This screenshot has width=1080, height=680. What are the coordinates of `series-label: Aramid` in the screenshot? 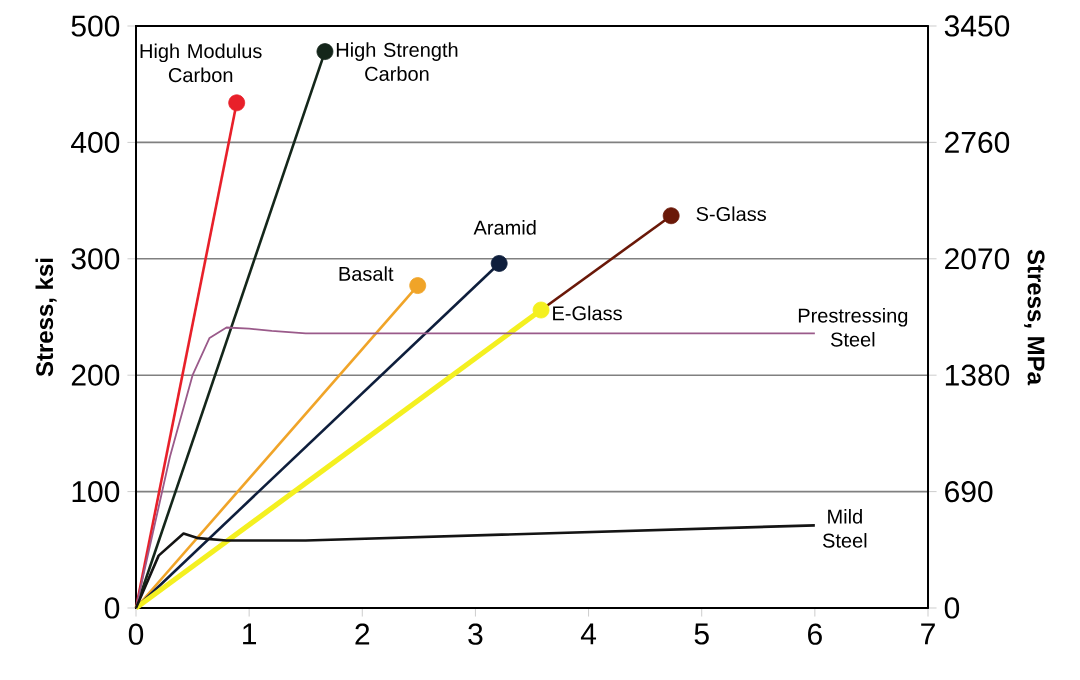 It's located at (504, 227).